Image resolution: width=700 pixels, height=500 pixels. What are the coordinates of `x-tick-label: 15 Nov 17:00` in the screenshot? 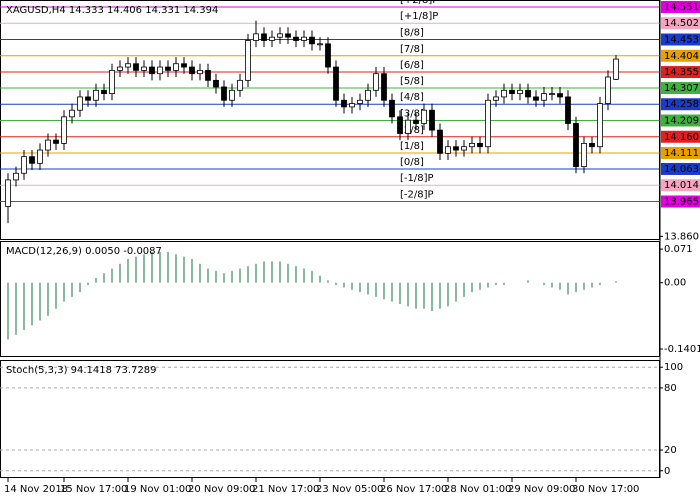 It's located at (93, 489).